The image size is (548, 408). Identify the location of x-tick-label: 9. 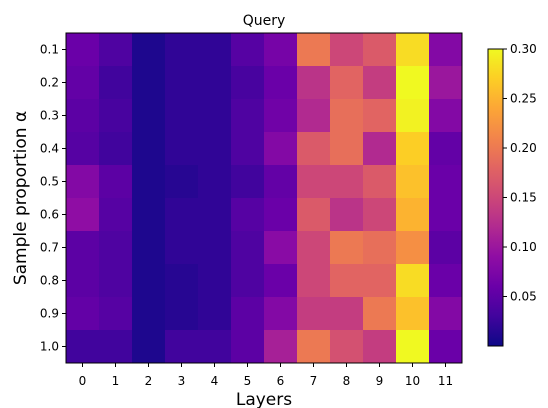
(380, 381).